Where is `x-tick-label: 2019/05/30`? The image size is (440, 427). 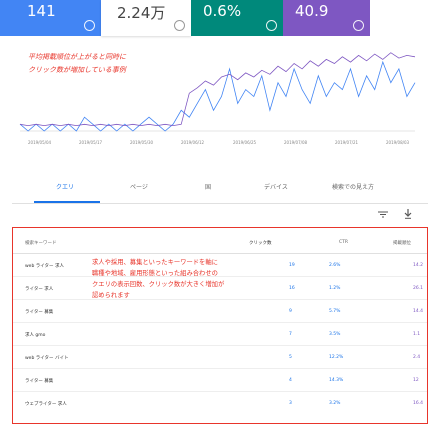
x-tick-label: 2019/05/30 is located at coordinates (142, 142).